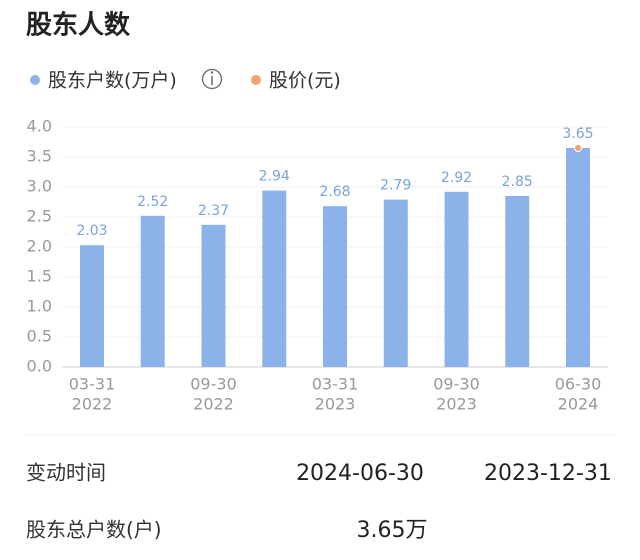 The height and width of the screenshot is (560, 640). I want to click on x-tick-label: 06-30, so click(578, 384).